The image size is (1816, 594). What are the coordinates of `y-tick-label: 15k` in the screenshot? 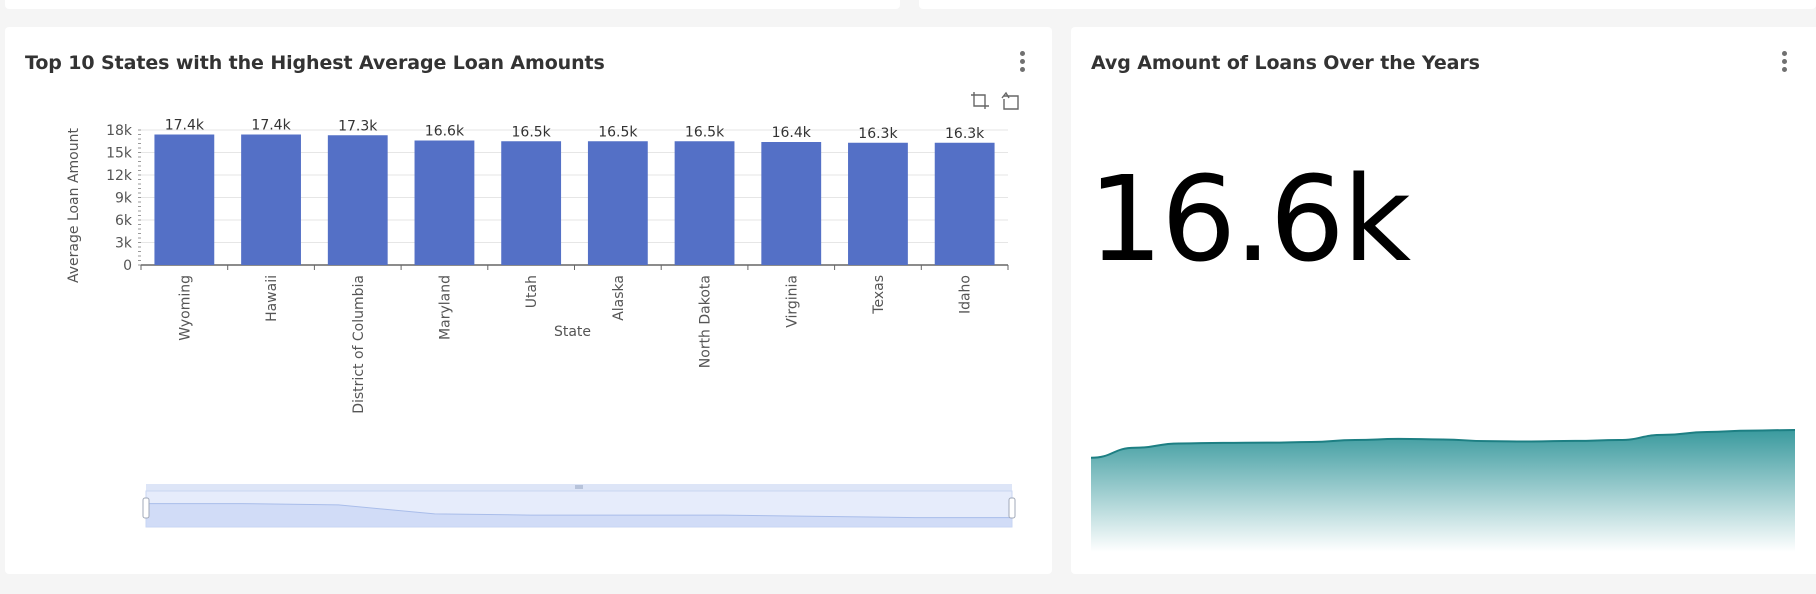 It's located at (119, 154).